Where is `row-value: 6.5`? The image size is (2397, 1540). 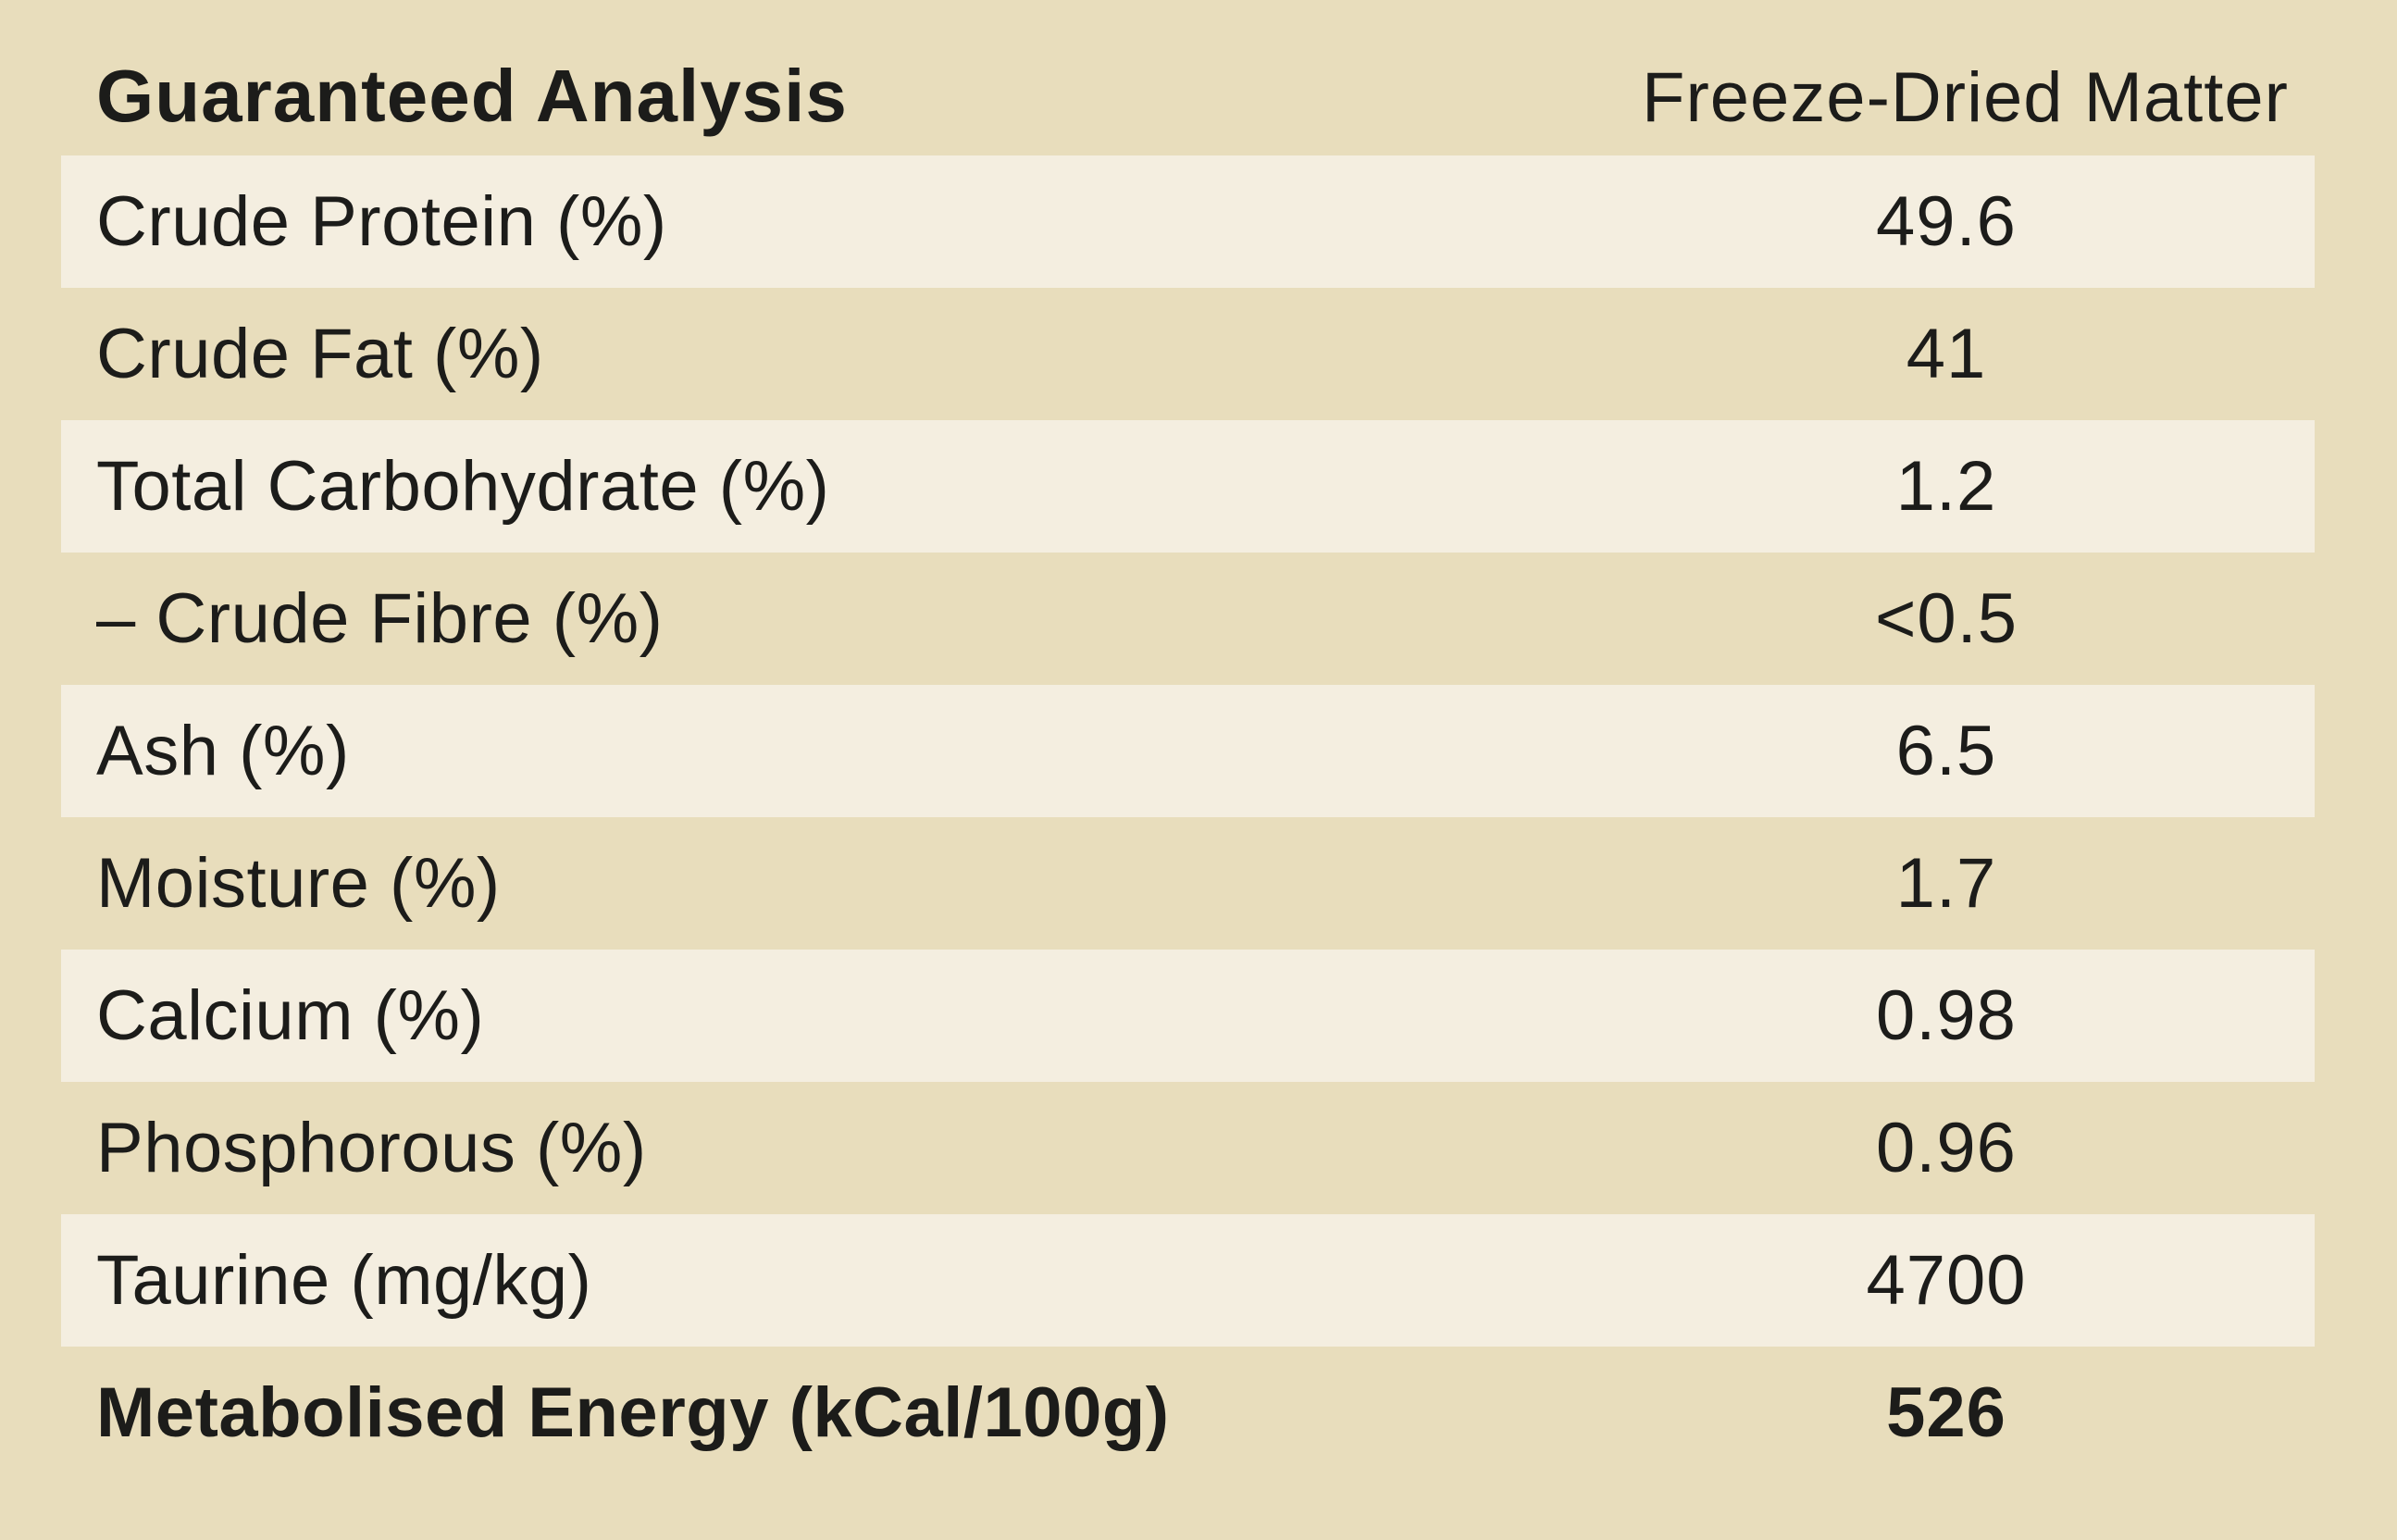 row-value: 6.5 is located at coordinates (1946, 751).